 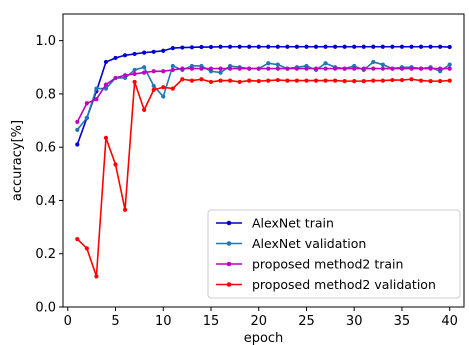 I want to click on x-tick-label: 20, so click(x=258, y=321).